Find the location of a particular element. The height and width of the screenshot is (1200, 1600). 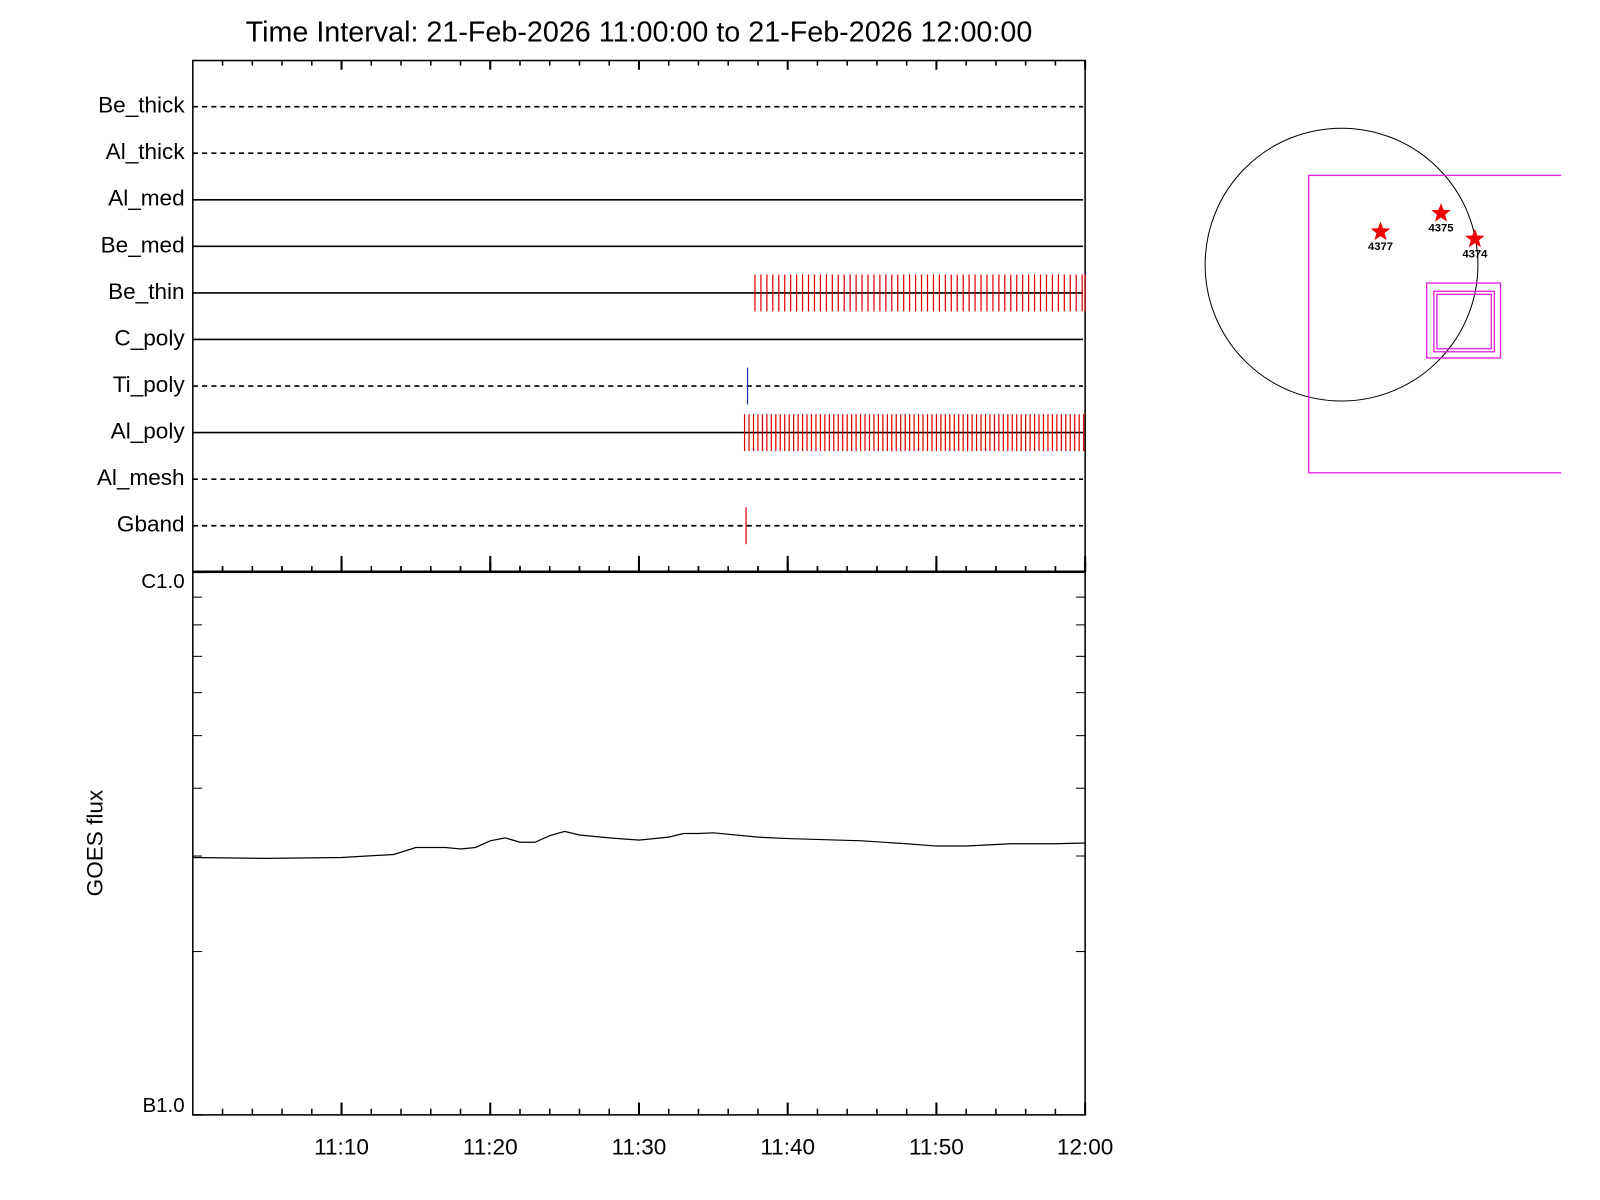

row-label: Al_thick is located at coordinates (146, 151).